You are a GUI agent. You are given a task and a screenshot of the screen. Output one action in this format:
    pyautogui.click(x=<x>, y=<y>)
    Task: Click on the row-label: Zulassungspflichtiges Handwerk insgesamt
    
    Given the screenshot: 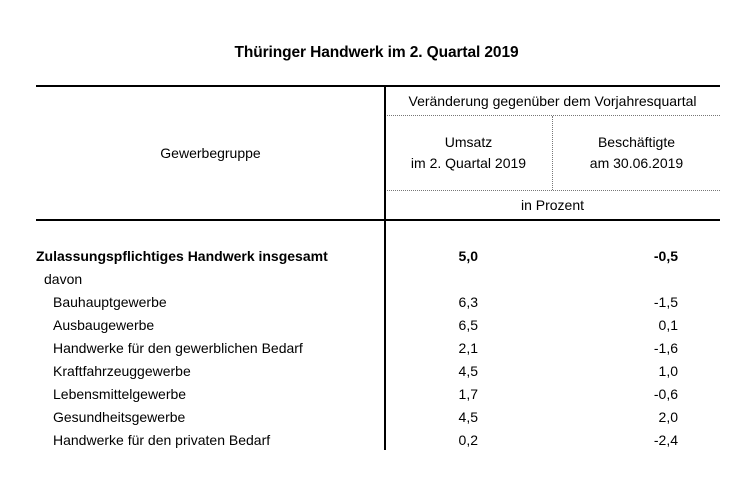 What is the action you would take?
    pyautogui.click(x=182, y=255)
    